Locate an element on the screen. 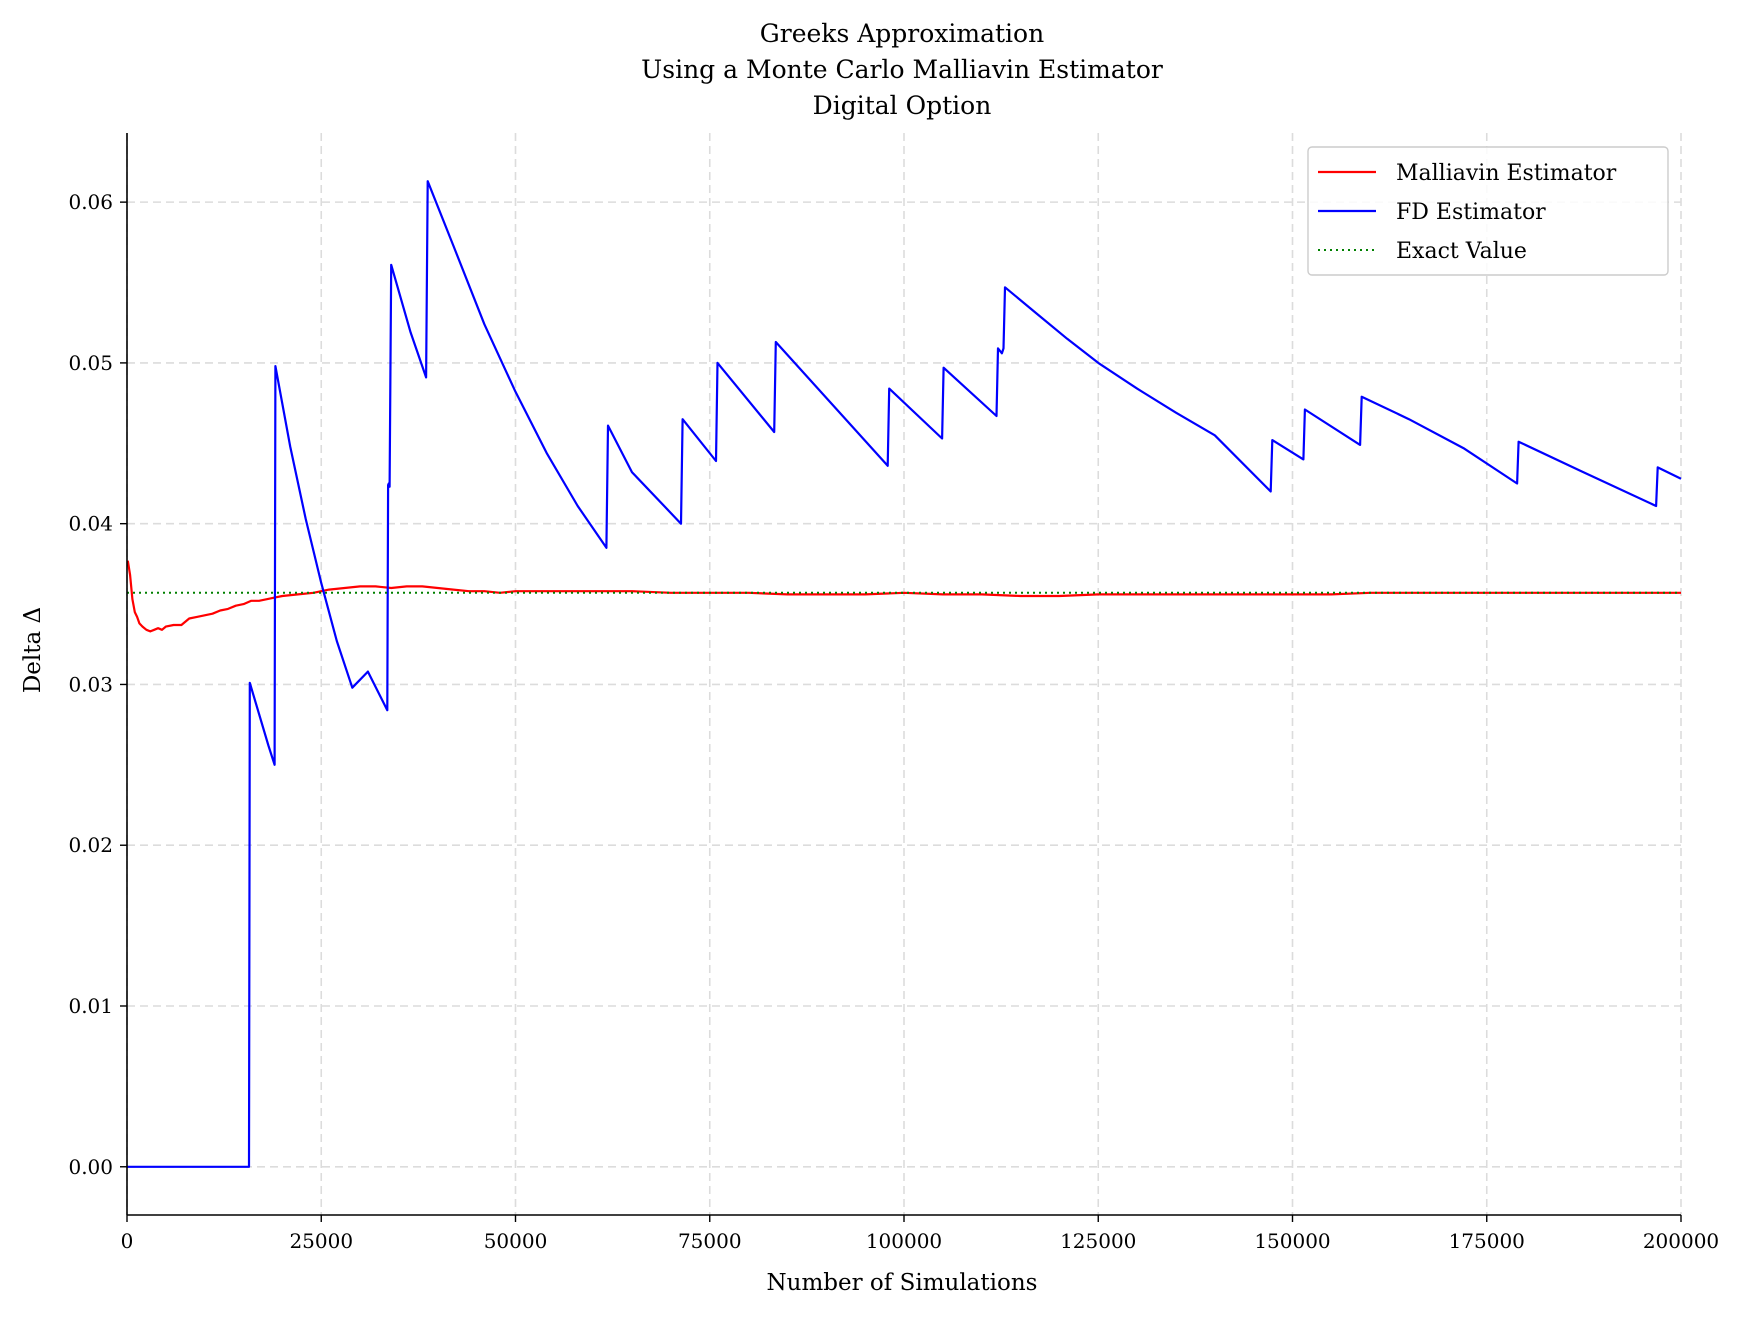 The height and width of the screenshot is (1317, 1737). title-line-2: Using a Monte Carlo Malliavin Estimator is located at coordinates (902, 69).